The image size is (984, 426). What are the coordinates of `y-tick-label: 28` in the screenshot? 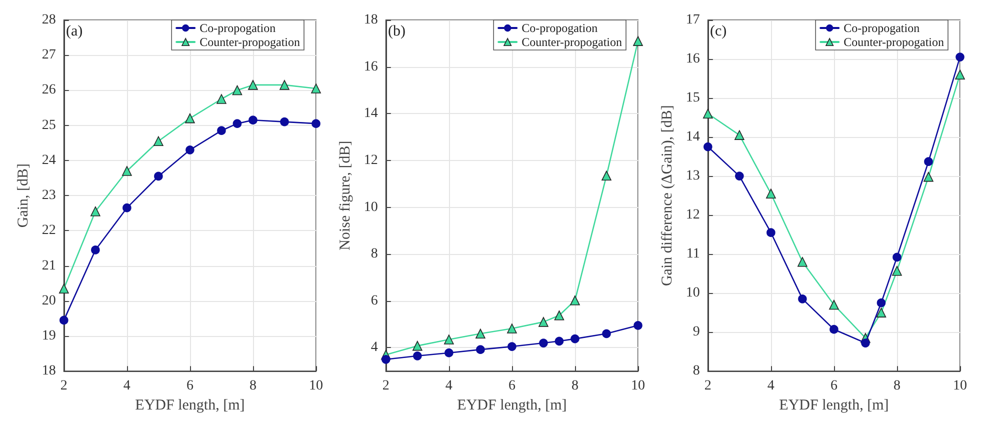 It's located at (49, 20).